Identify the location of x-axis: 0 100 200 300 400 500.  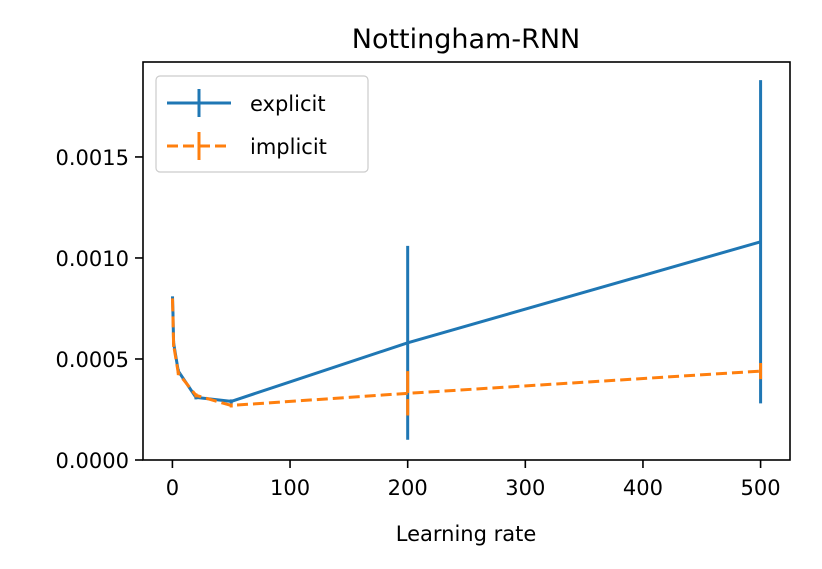
(473, 480).